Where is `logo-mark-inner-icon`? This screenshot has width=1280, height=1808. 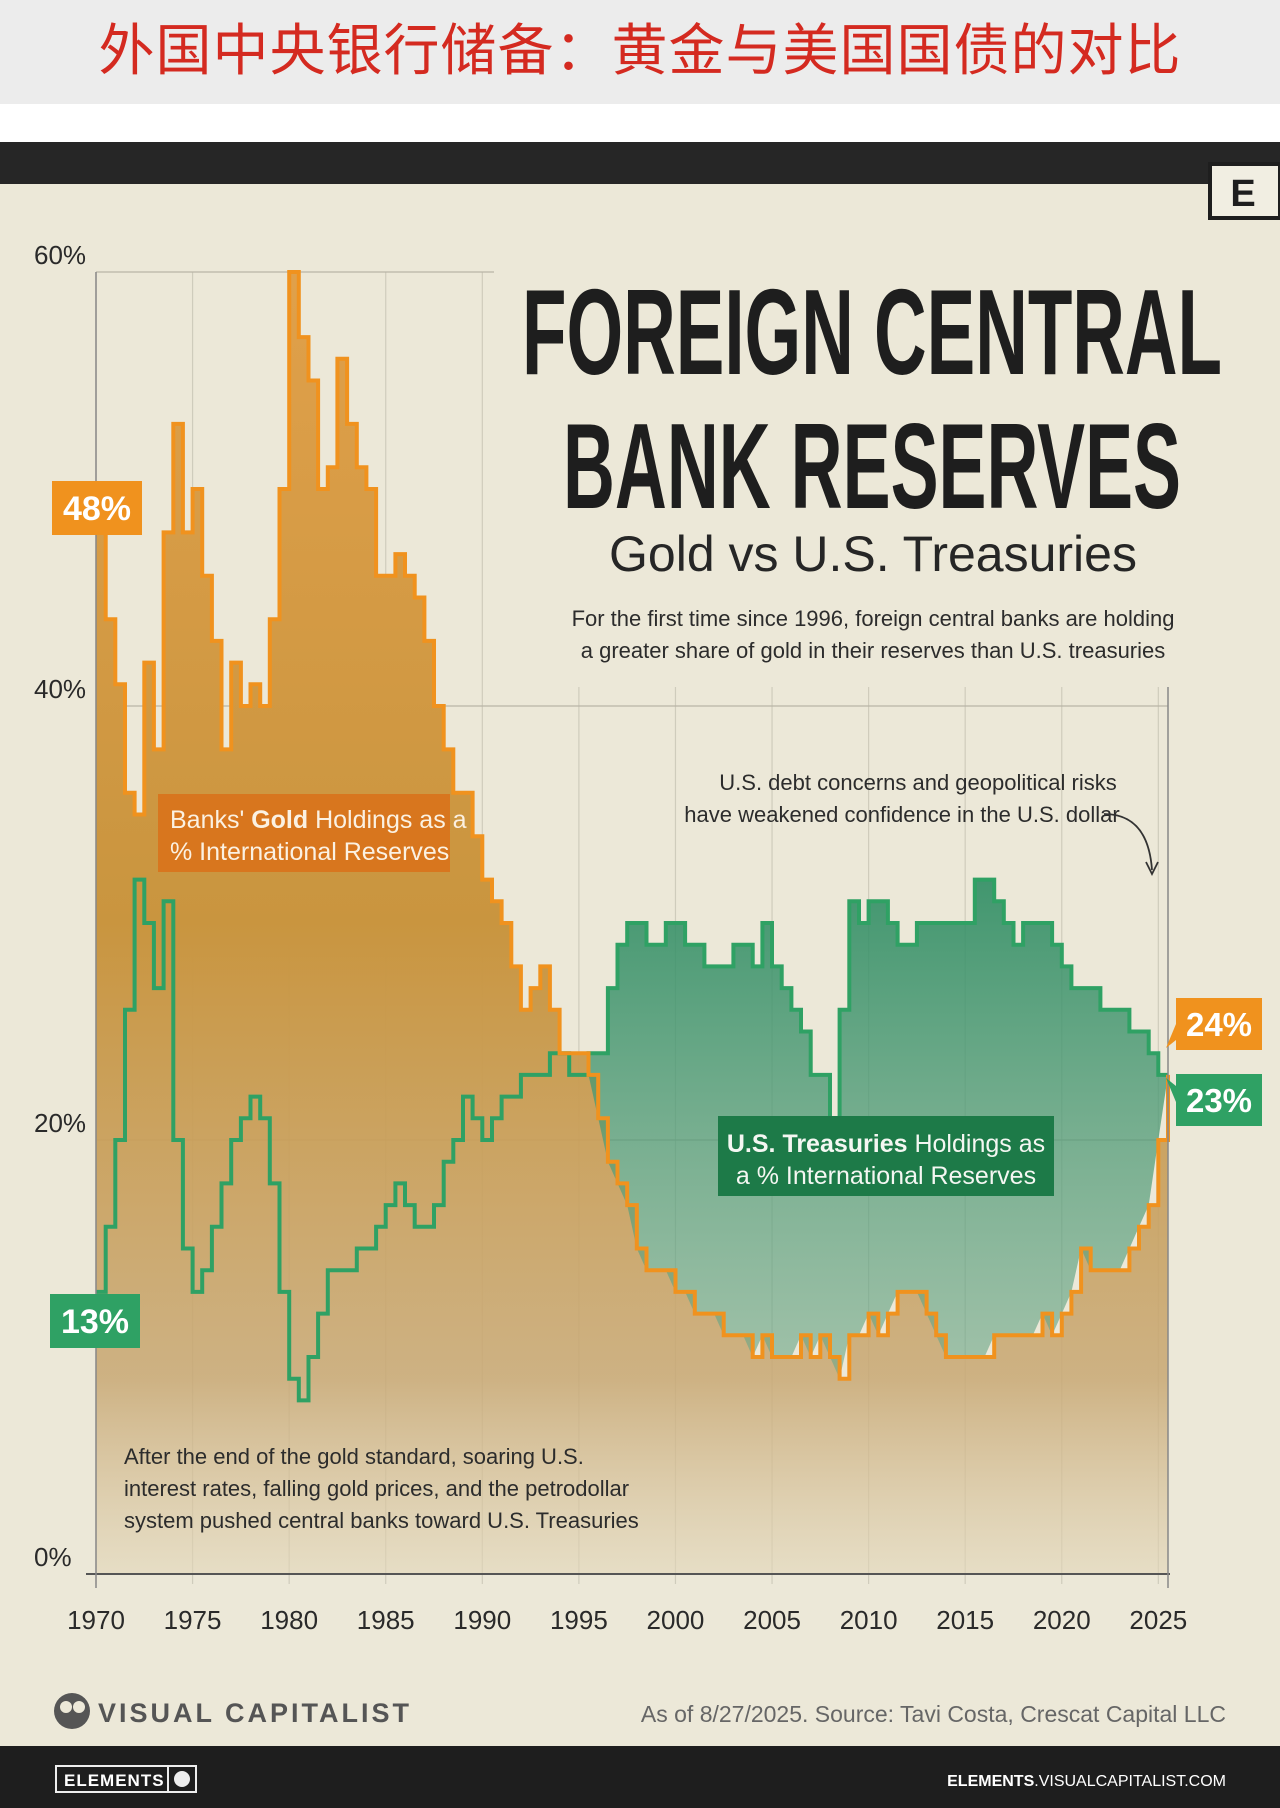
logo-mark-inner-icon is located at coordinates (66, 1707).